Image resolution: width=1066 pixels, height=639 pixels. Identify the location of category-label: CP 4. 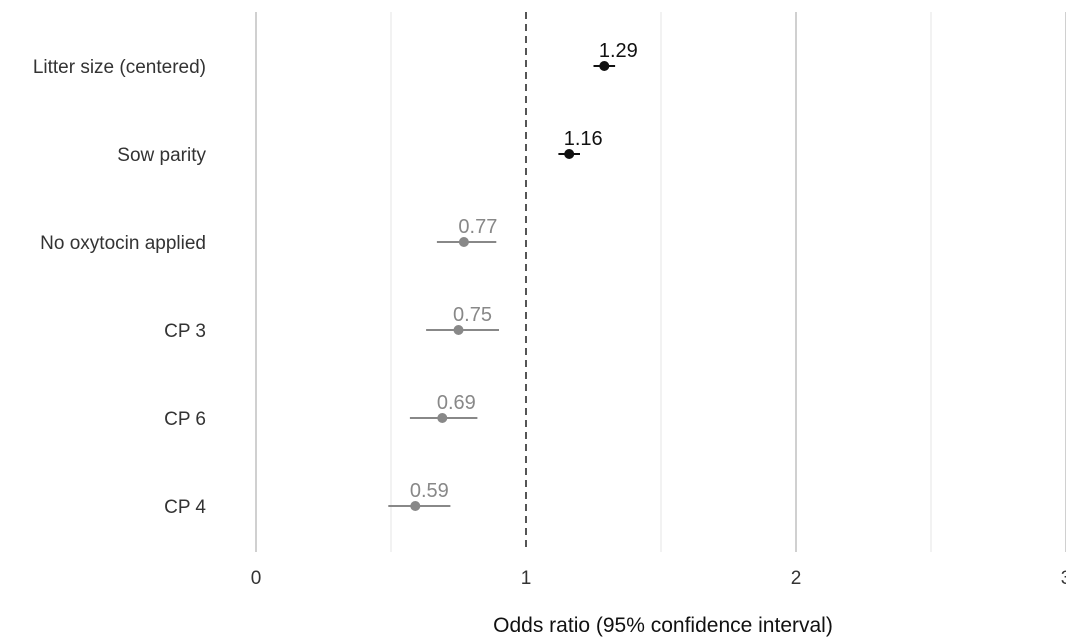
(185, 507).